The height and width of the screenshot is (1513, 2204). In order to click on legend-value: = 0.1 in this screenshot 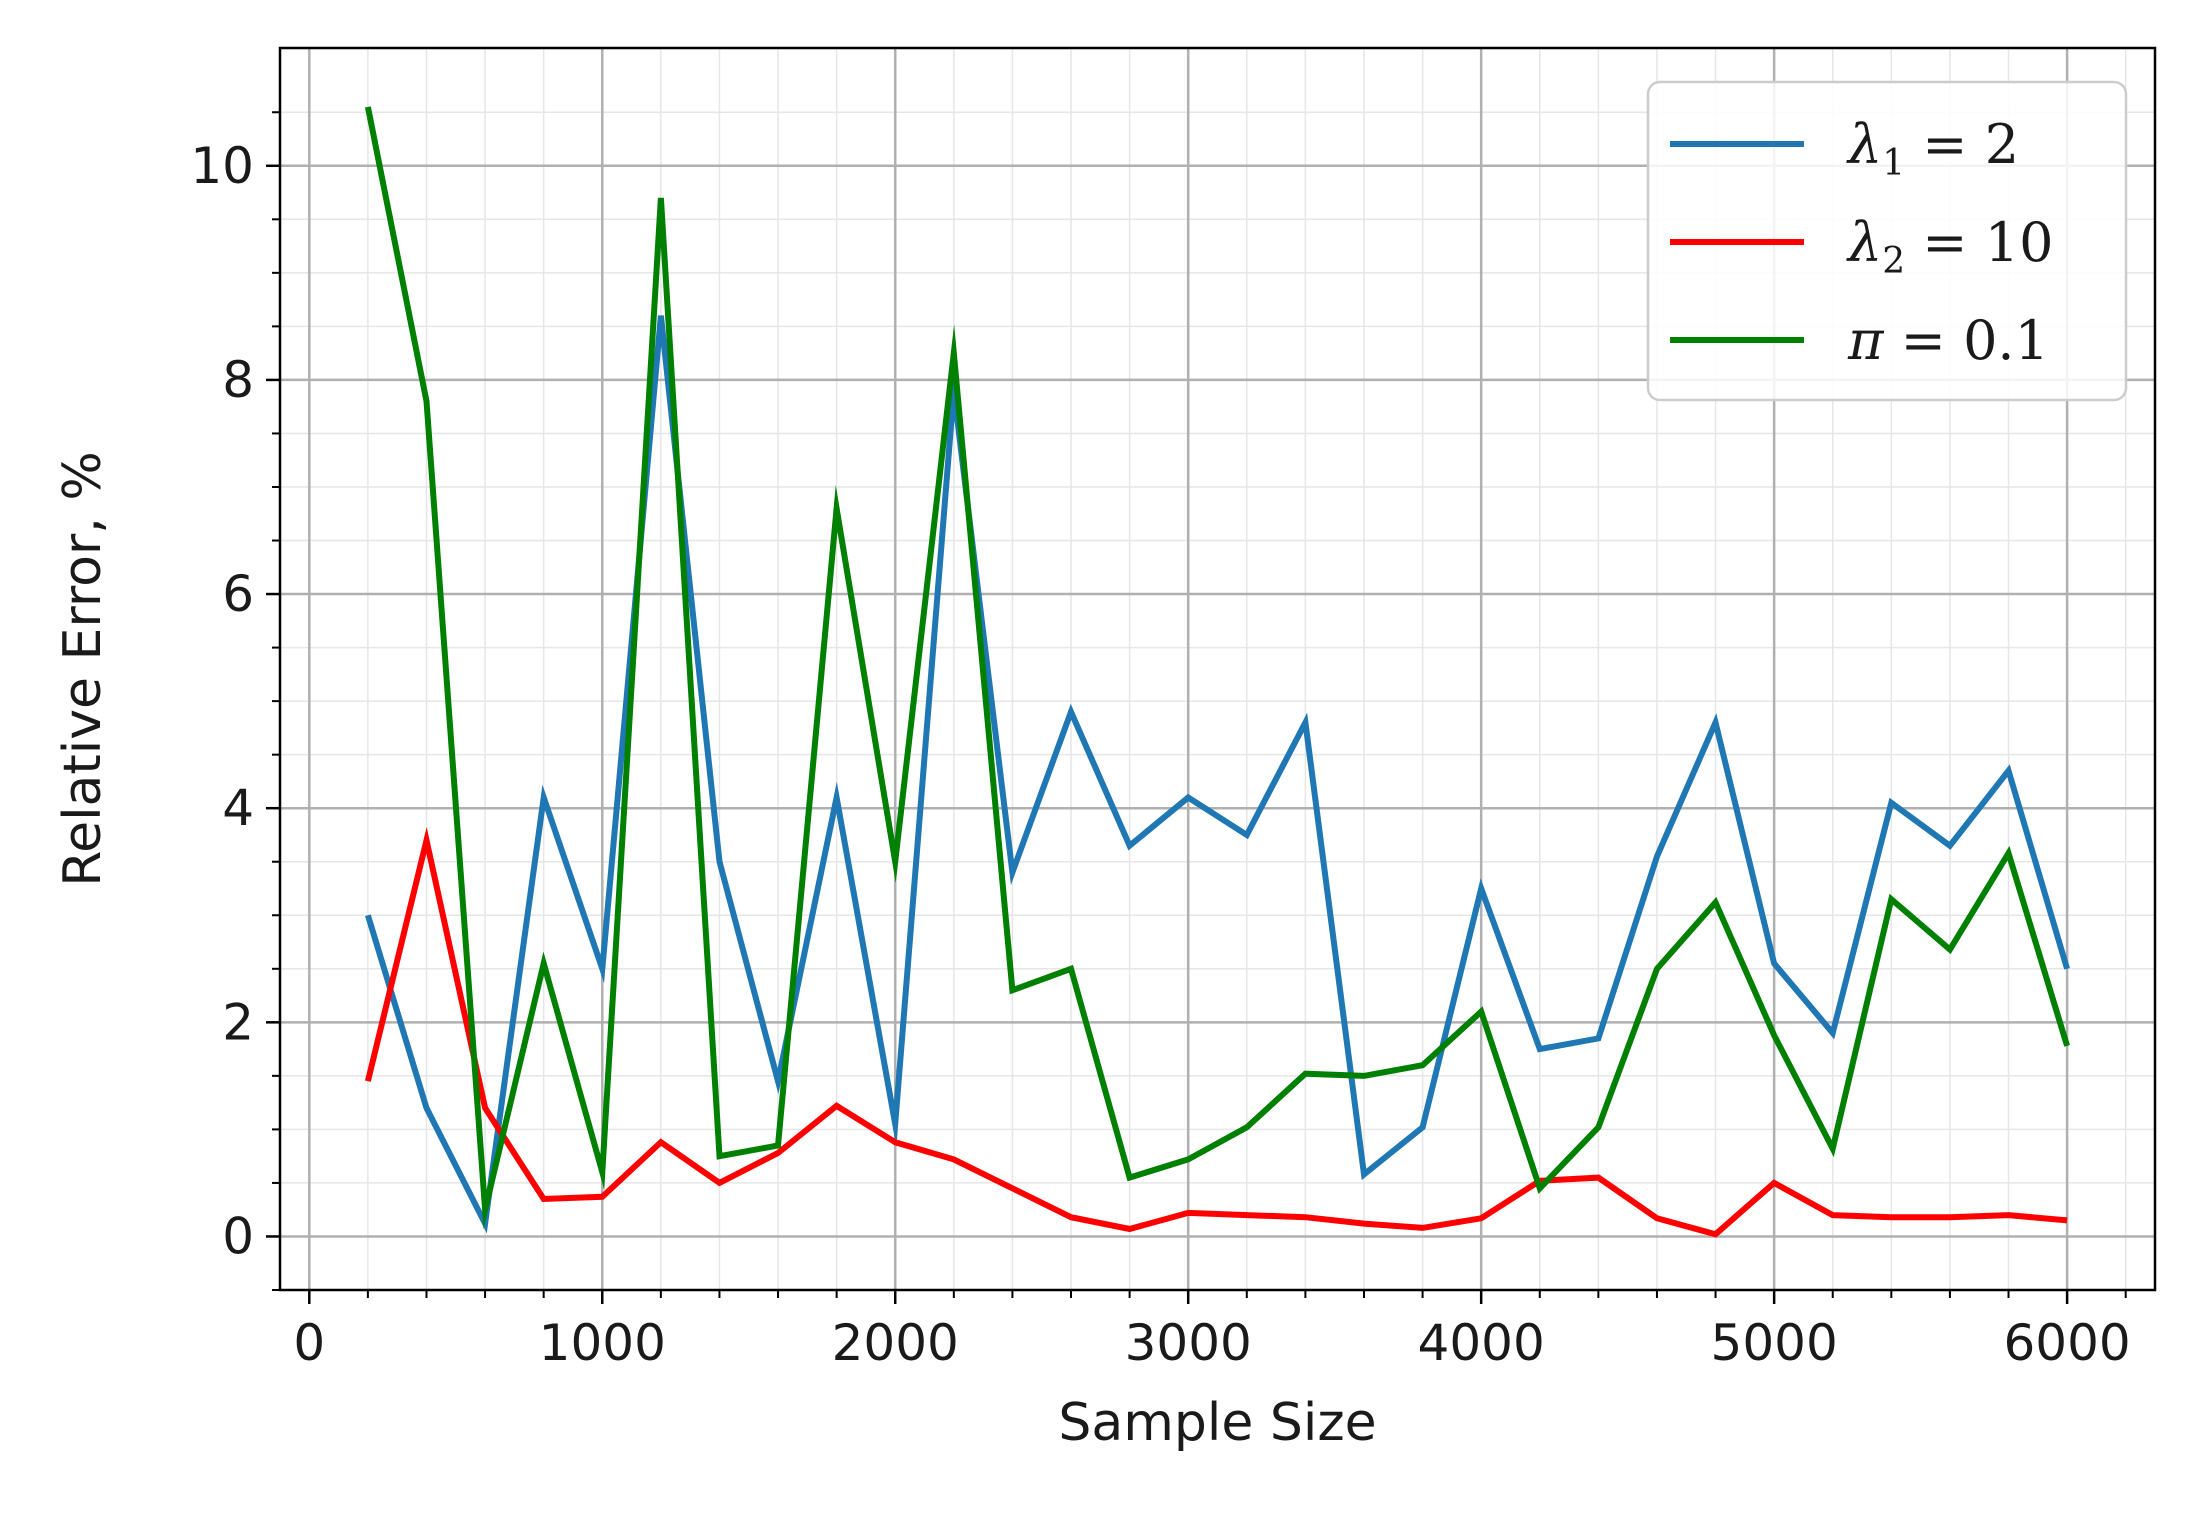, I will do `click(1966, 340)`.